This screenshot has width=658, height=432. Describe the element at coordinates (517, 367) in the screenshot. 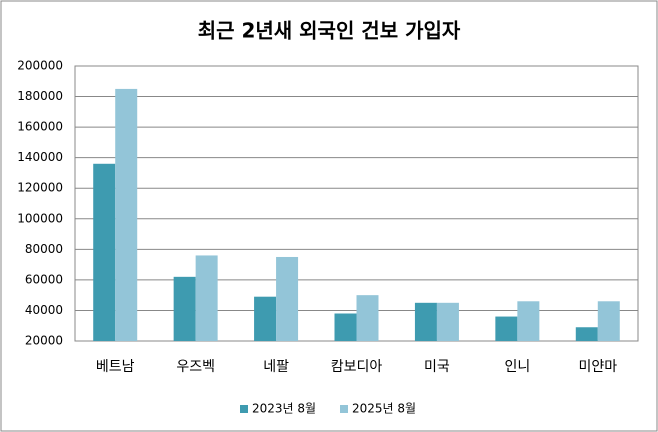

I see `x-tick-label: 인니` at that location.